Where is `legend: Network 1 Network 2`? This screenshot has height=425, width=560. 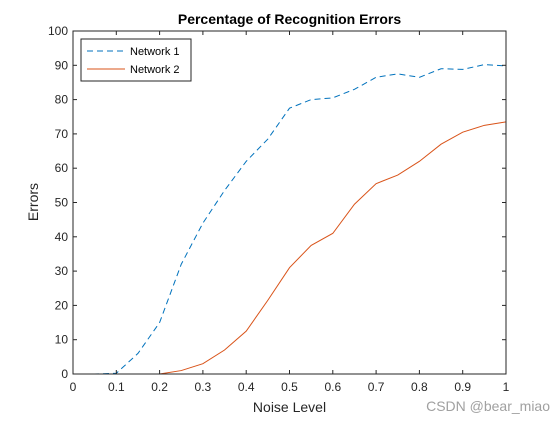
legend: Network 1 Network 2 is located at coordinates (136, 60).